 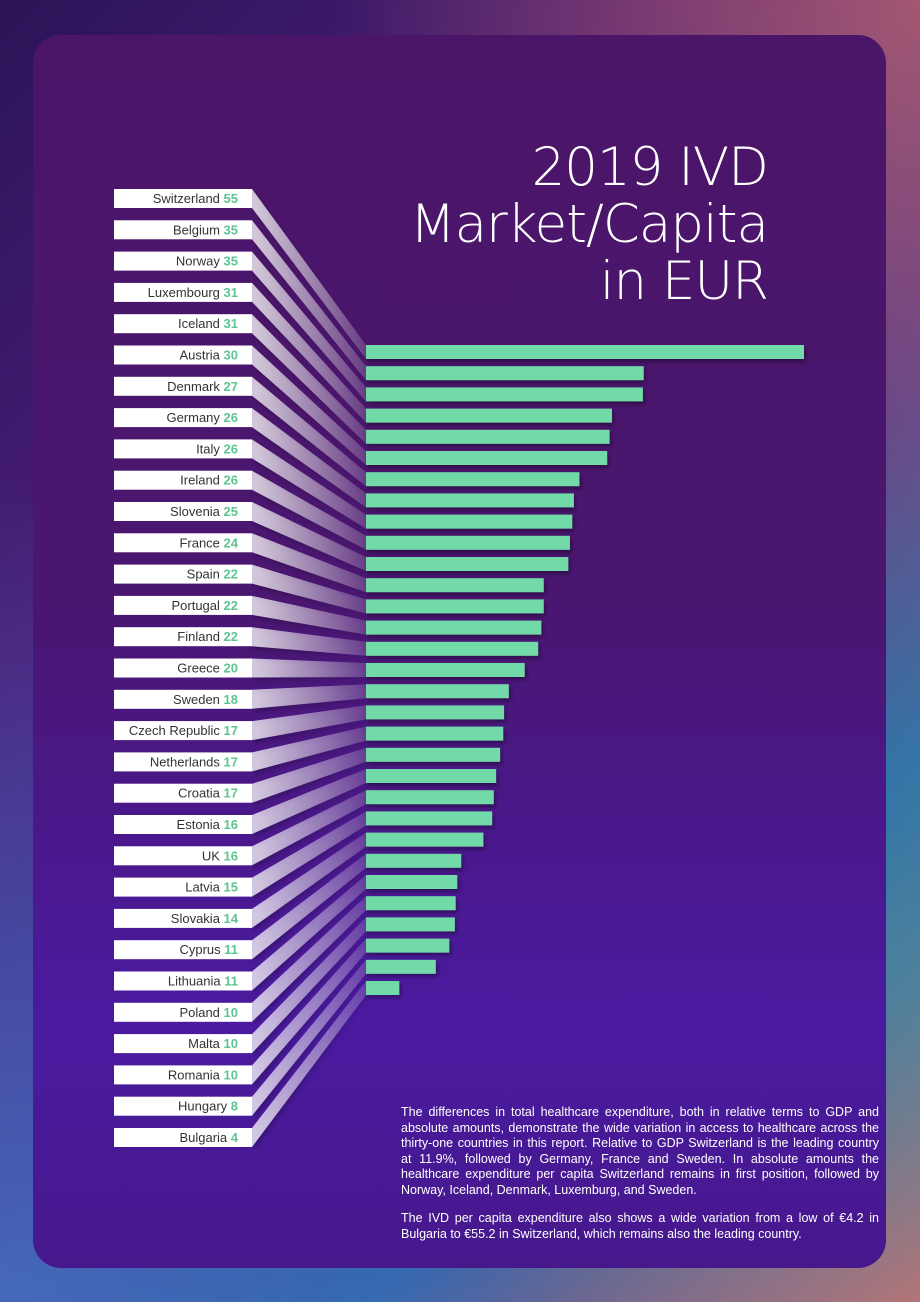 What do you see at coordinates (309, 668) in the screenshot?
I see `connector-group` at bounding box center [309, 668].